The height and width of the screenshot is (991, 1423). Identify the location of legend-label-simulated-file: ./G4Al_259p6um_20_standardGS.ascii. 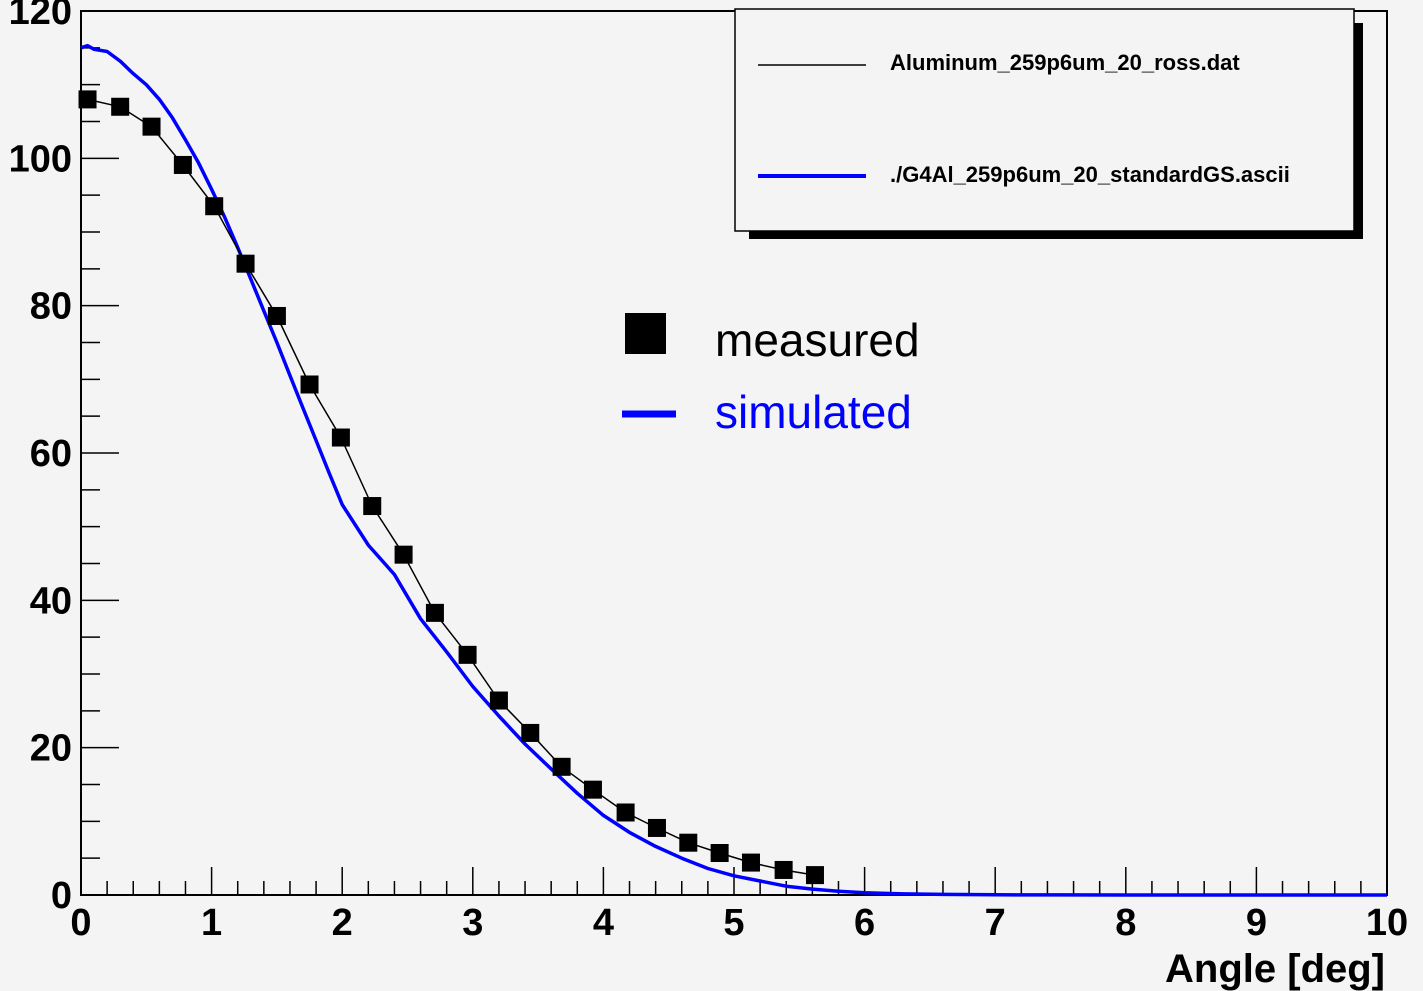
(1090, 174).